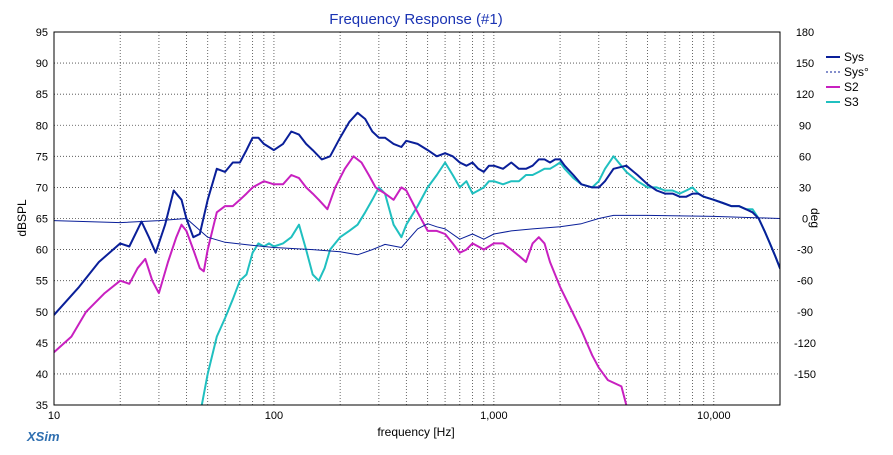  I want to click on legend-label: S3, so click(851, 102).